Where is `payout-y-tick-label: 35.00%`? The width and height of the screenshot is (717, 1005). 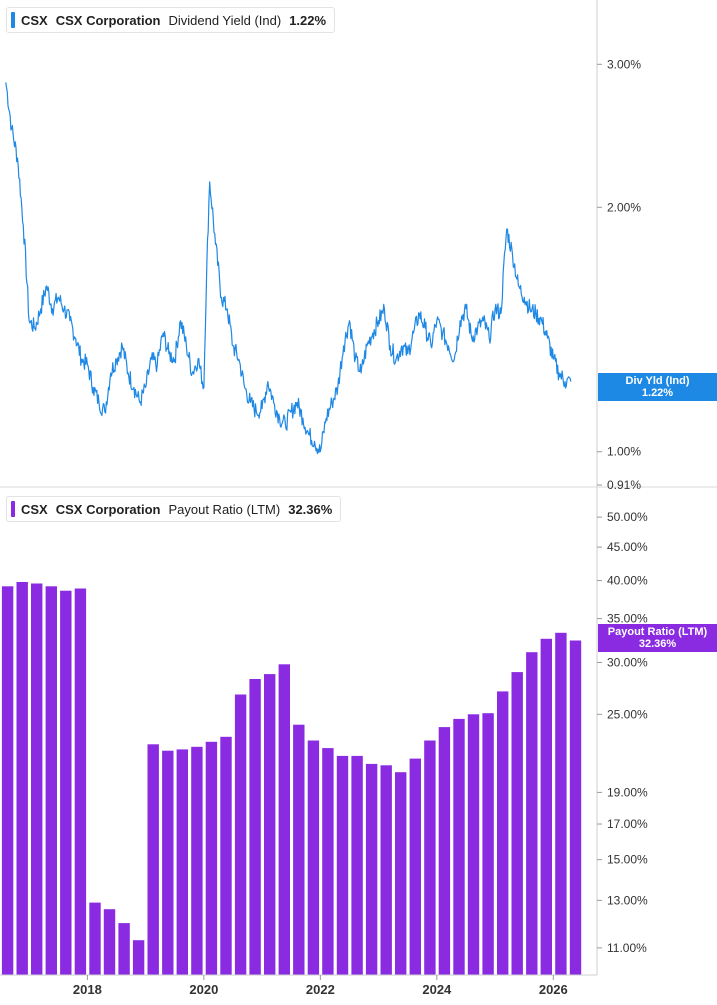 payout-y-tick-label: 35.00% is located at coordinates (627, 619).